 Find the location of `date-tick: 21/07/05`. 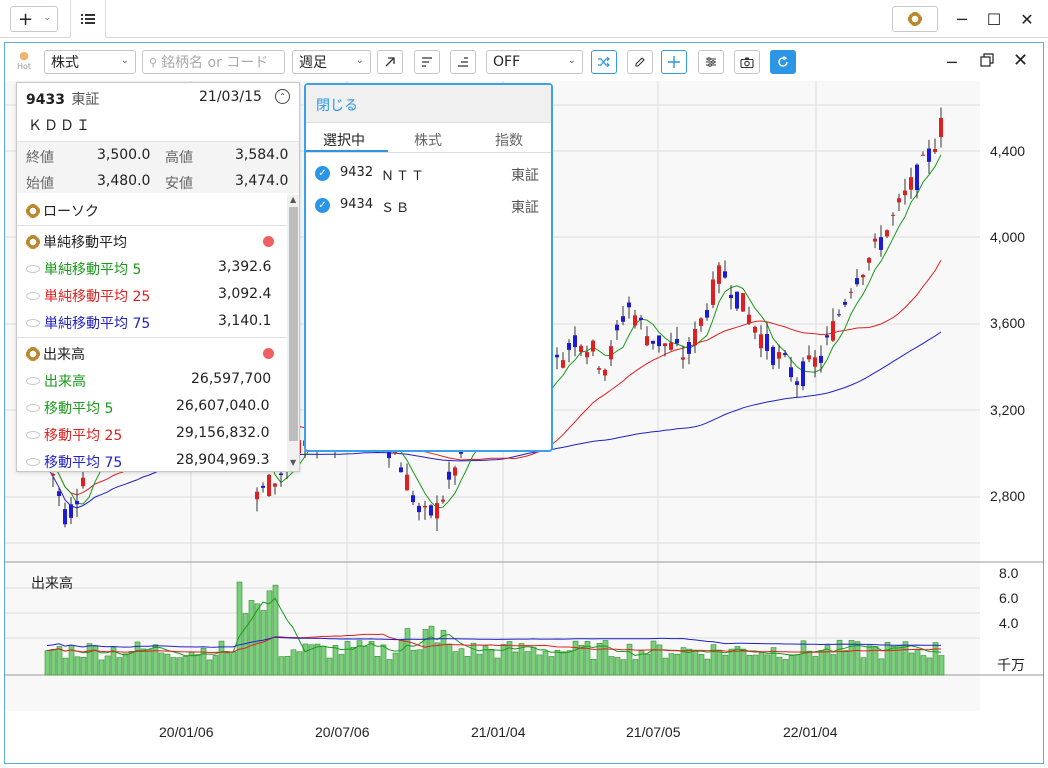

date-tick: 21/07/05 is located at coordinates (653, 732).